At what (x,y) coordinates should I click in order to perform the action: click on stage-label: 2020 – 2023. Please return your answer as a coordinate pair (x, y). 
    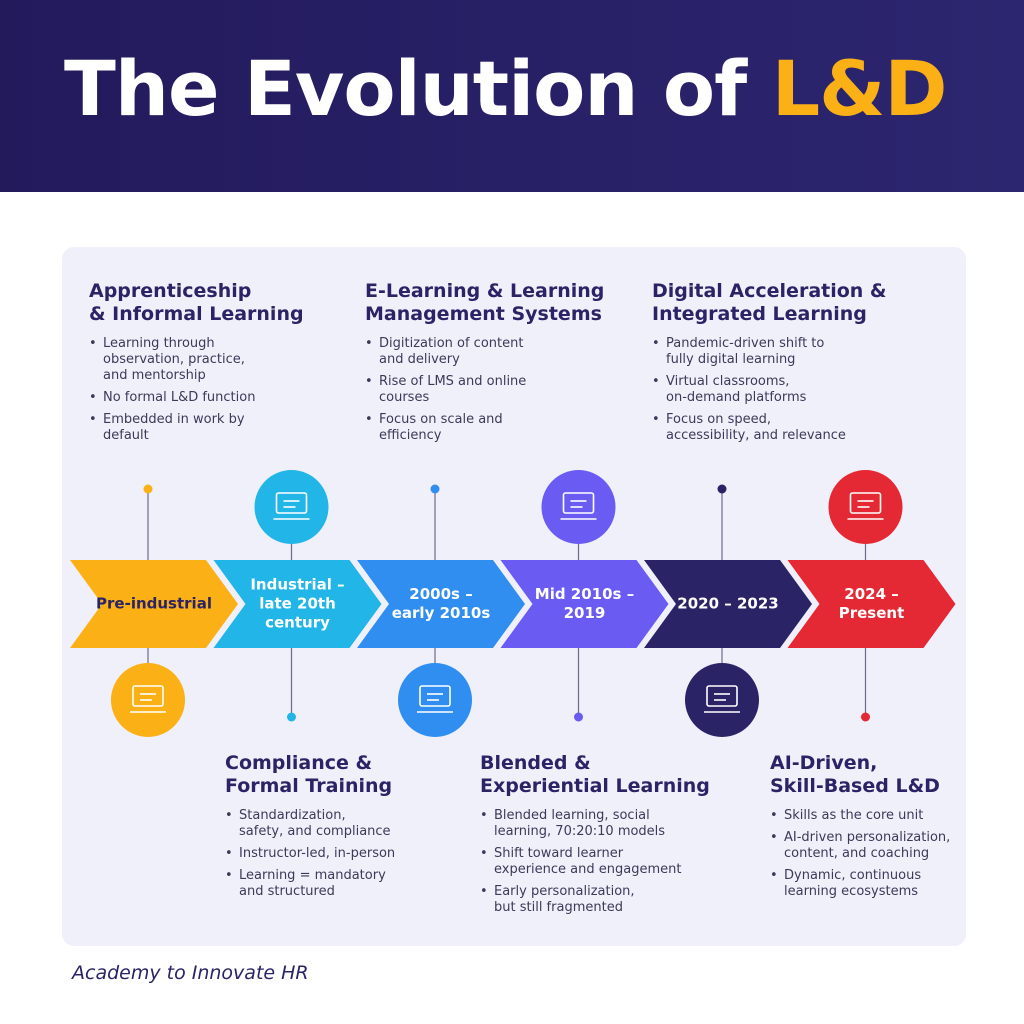
    Looking at the image, I should click on (727, 604).